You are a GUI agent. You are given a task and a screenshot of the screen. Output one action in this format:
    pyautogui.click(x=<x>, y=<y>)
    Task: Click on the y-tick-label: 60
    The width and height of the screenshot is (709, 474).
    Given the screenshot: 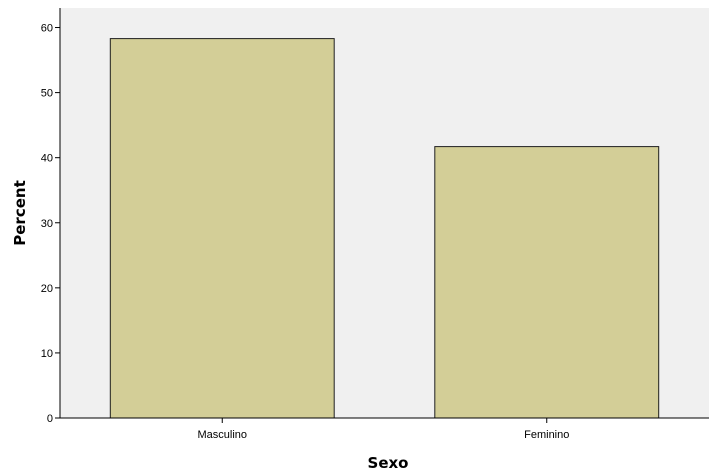 What is the action you would take?
    pyautogui.click(x=47, y=29)
    